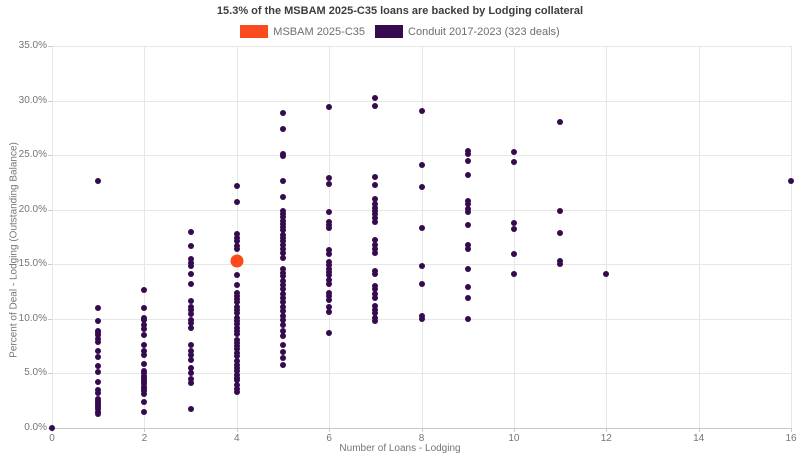 Image resolution: width=800 pixels, height=467 pixels. Describe the element at coordinates (484, 31) in the screenshot. I see `legend-label-conduit: Conduit 2017-2023 (323 deals)` at that location.